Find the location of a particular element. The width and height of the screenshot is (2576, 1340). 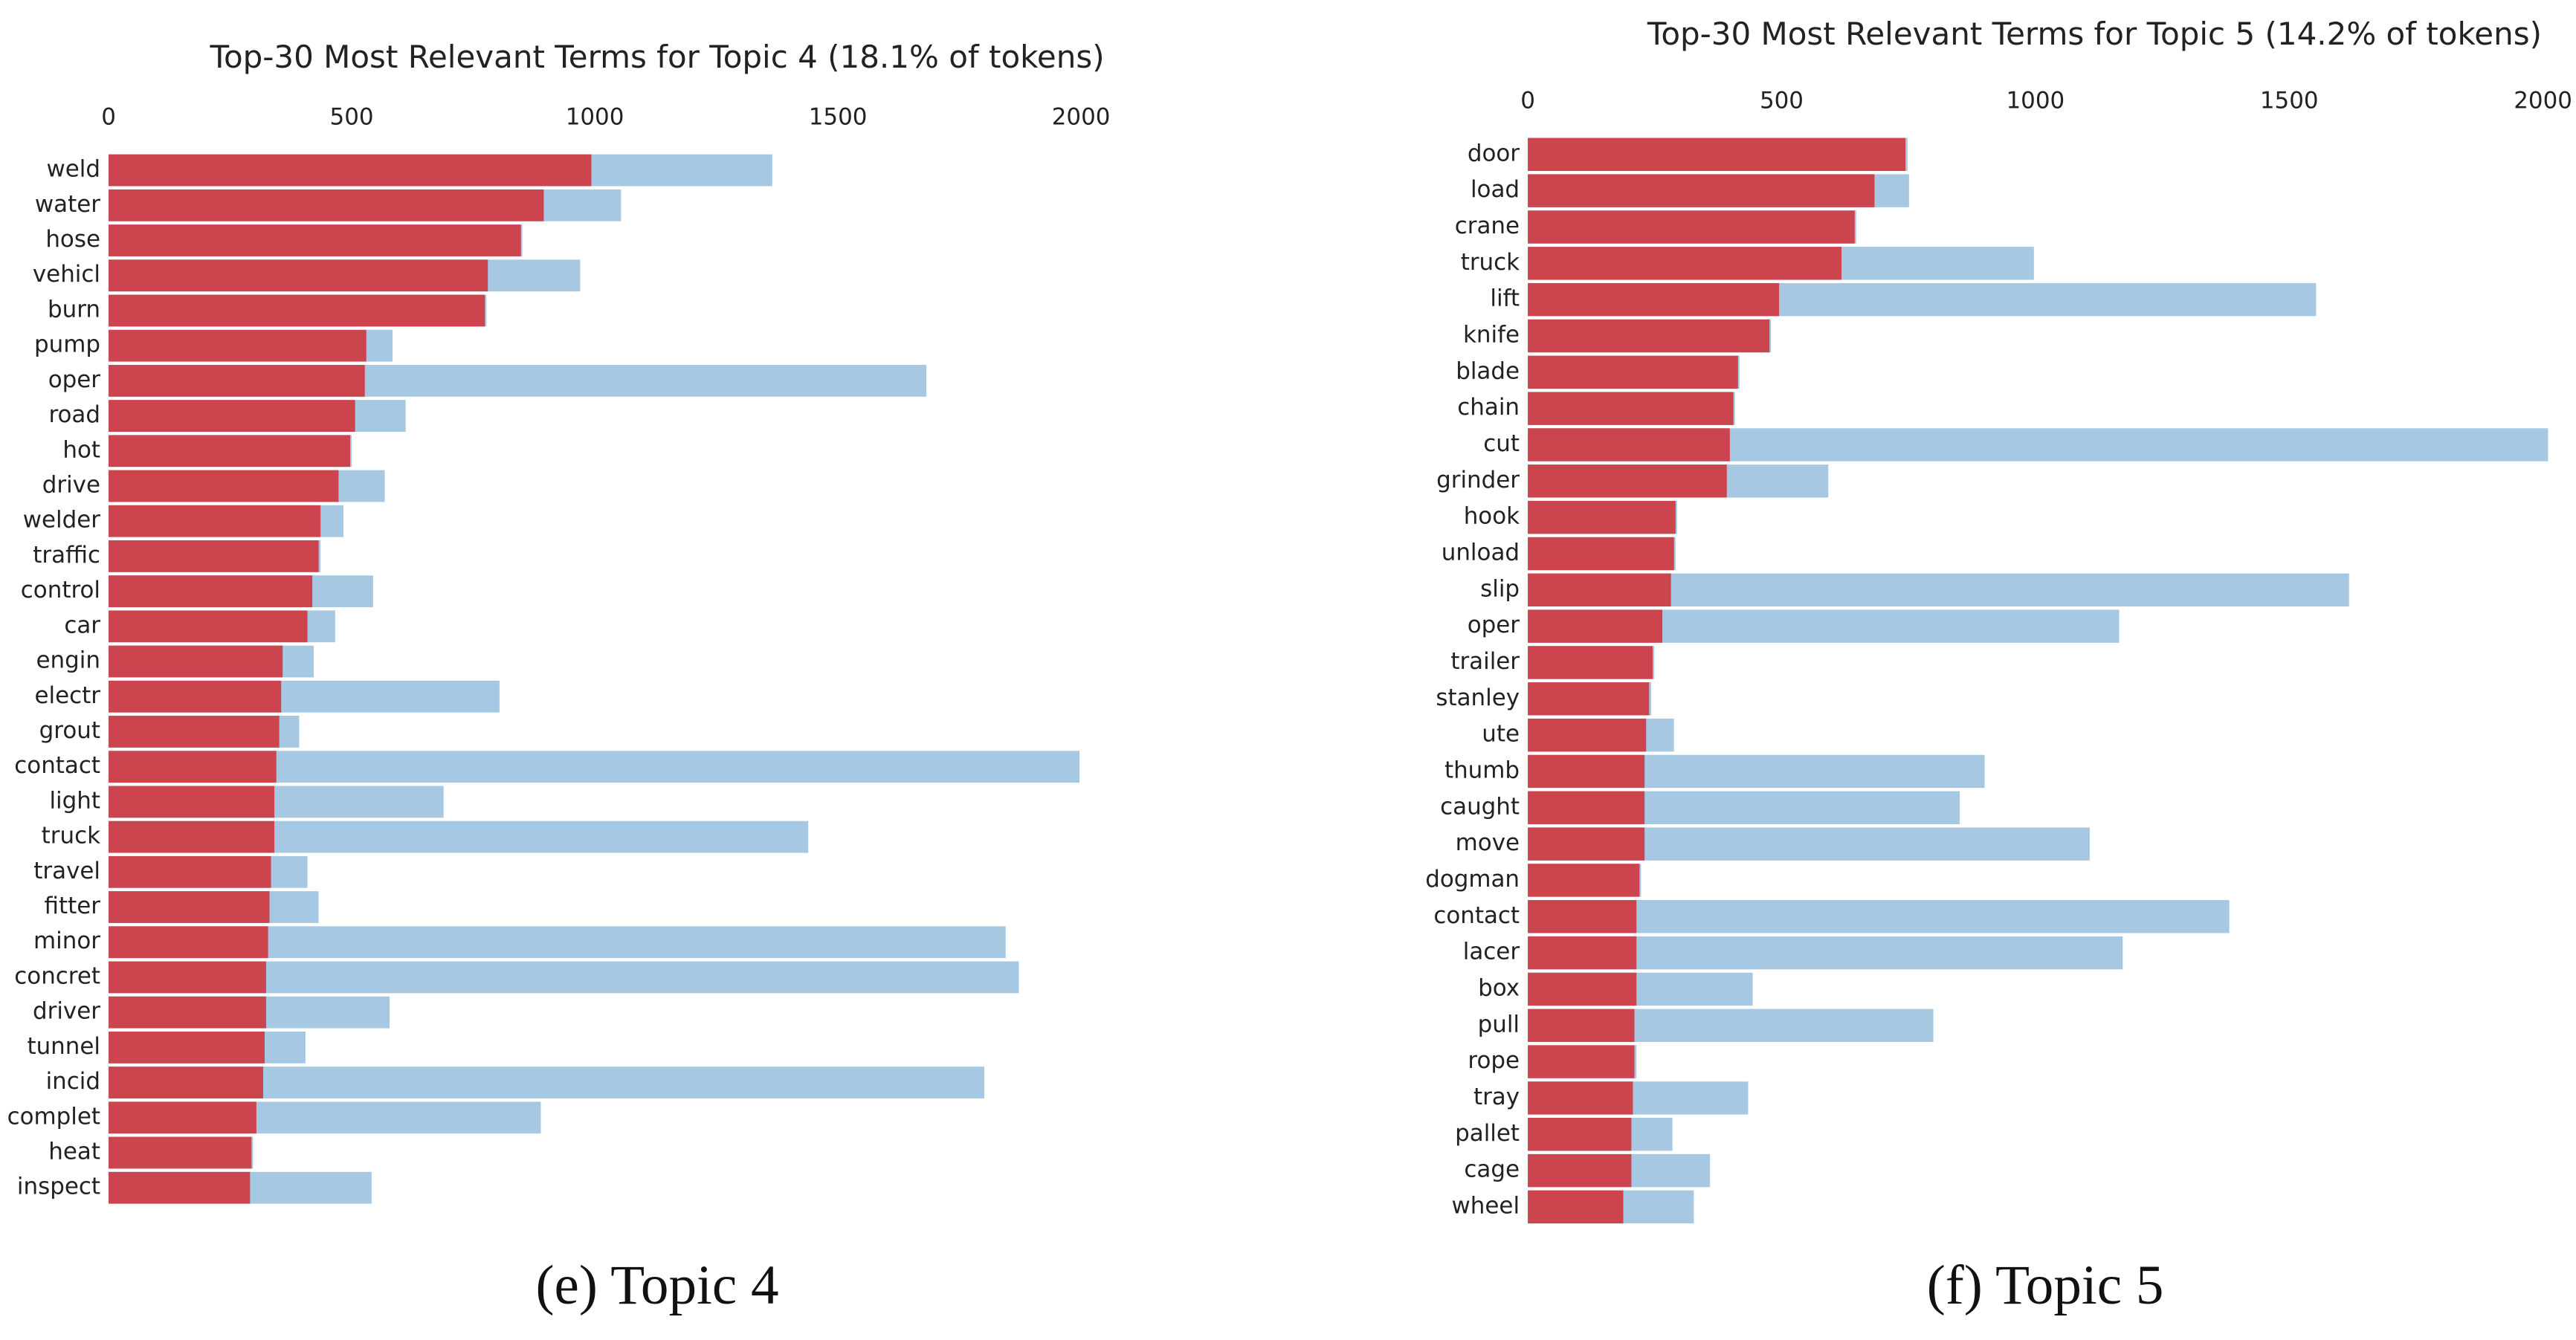

category-label: rope is located at coordinates (1494, 1061).